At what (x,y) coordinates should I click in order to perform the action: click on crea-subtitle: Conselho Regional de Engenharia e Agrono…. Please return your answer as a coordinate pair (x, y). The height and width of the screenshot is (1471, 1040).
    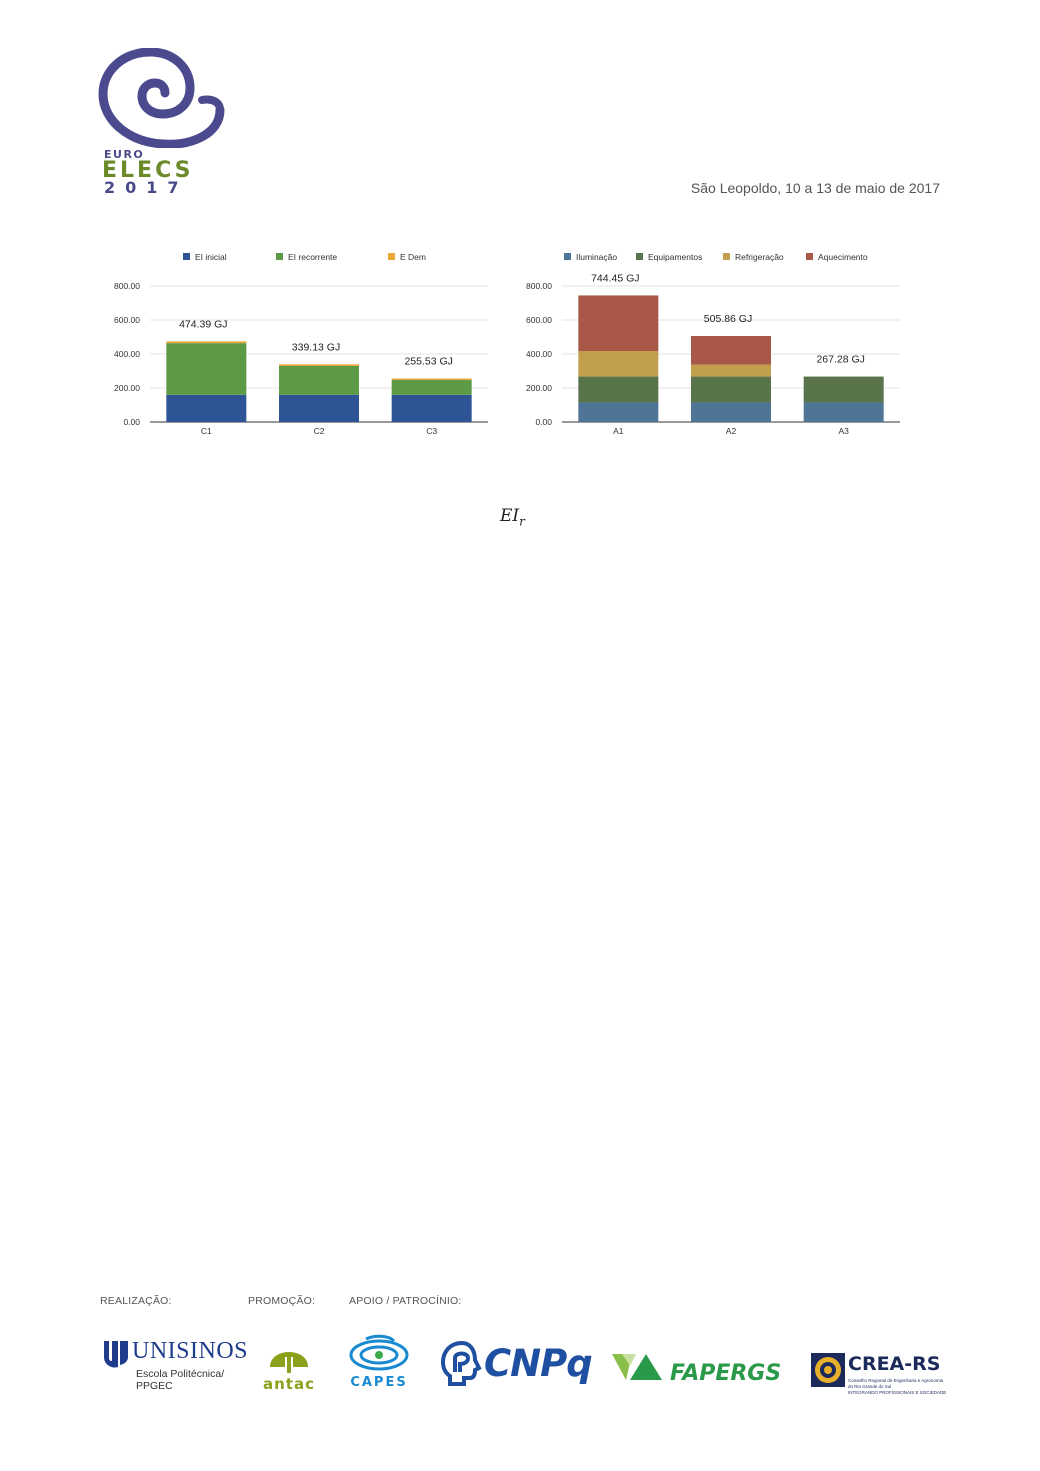
    Looking at the image, I should click on (898, 1387).